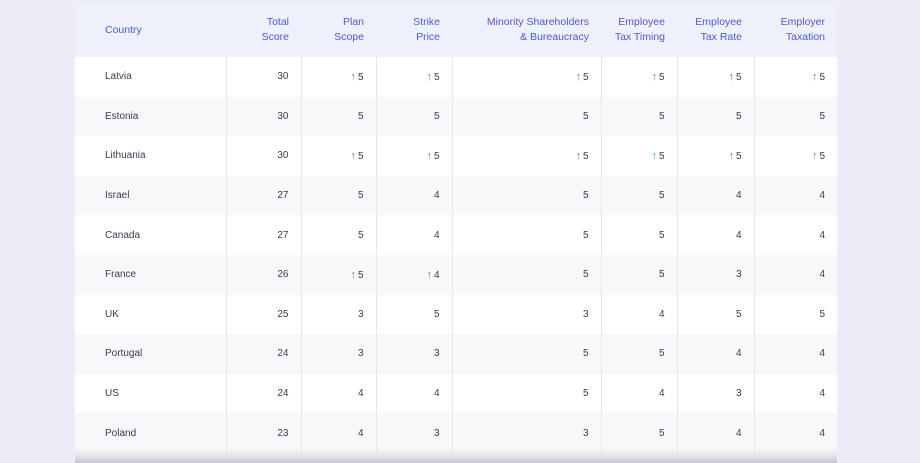 The height and width of the screenshot is (463, 920). What do you see at coordinates (526, 77) in the screenshot?
I see `cell-minority: ↑ 5` at bounding box center [526, 77].